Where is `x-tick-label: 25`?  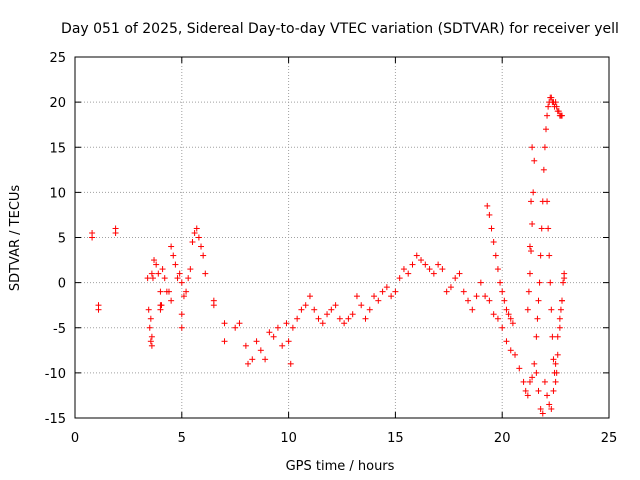
x-tick-label: 25 is located at coordinates (609, 438).